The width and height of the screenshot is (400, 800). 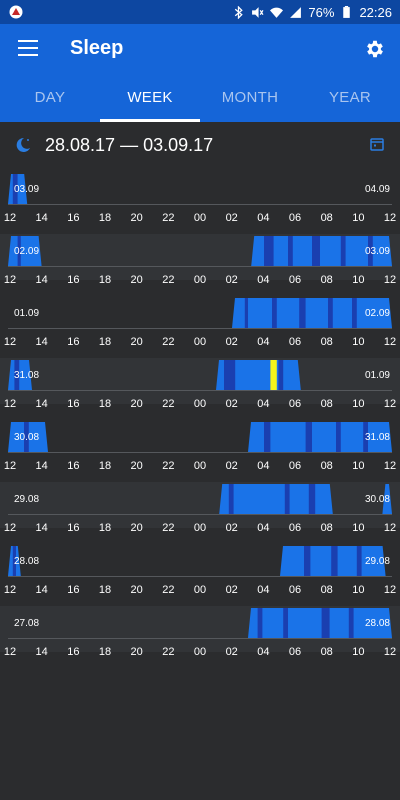 I want to click on day-row: 03.09 04.09 12 14 16 18 20 22 00 02 04 06 08 10 12, so click(x=200, y=202).